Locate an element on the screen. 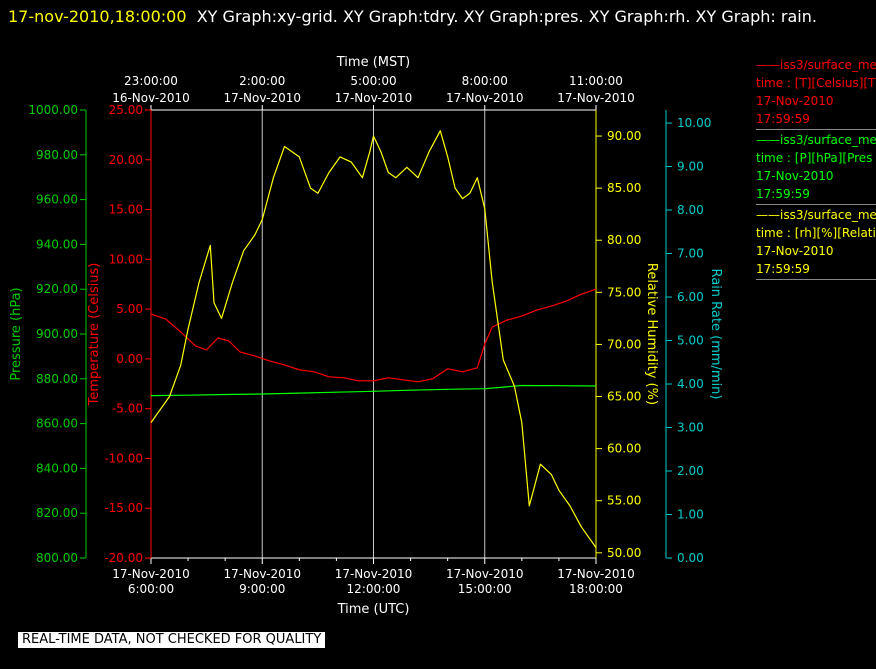 The image size is (876, 669). pressure-tick-label: 840.00 is located at coordinates (57, 468).